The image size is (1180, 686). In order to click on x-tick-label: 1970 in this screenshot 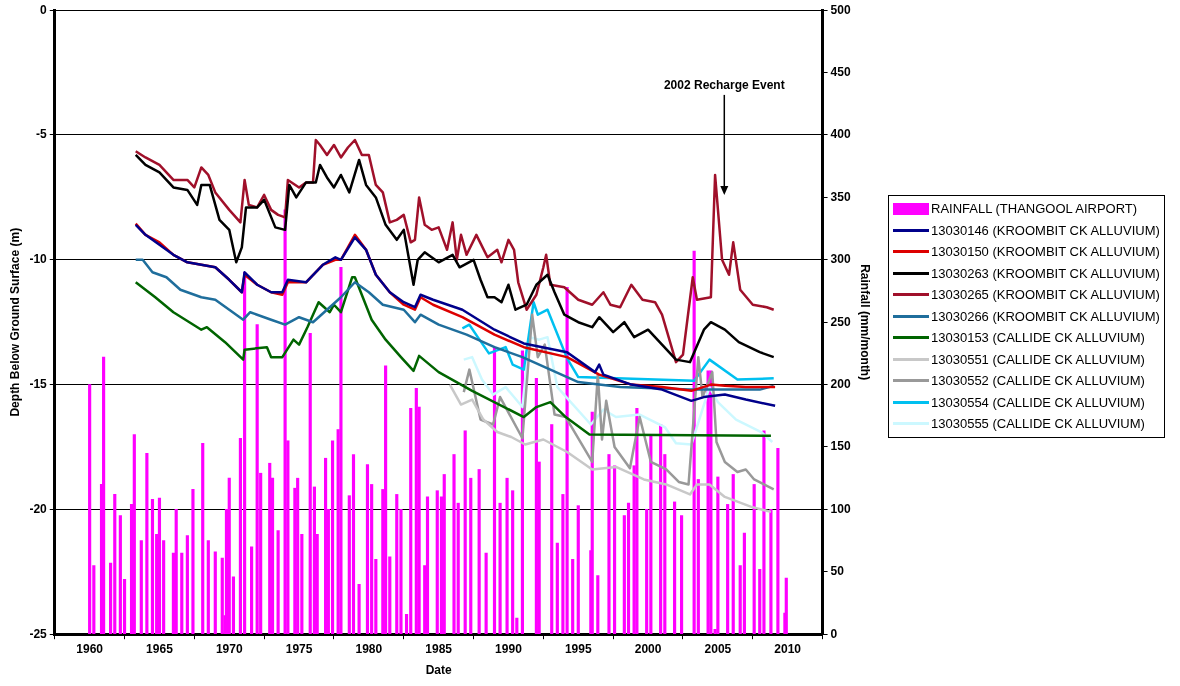, I will do `click(229, 648)`.